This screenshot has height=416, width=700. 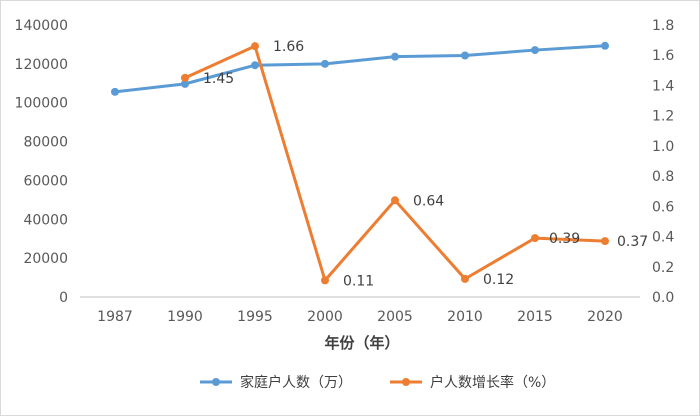 What do you see at coordinates (428, 201) in the screenshot?
I see `data-label: 0.64` at bounding box center [428, 201].